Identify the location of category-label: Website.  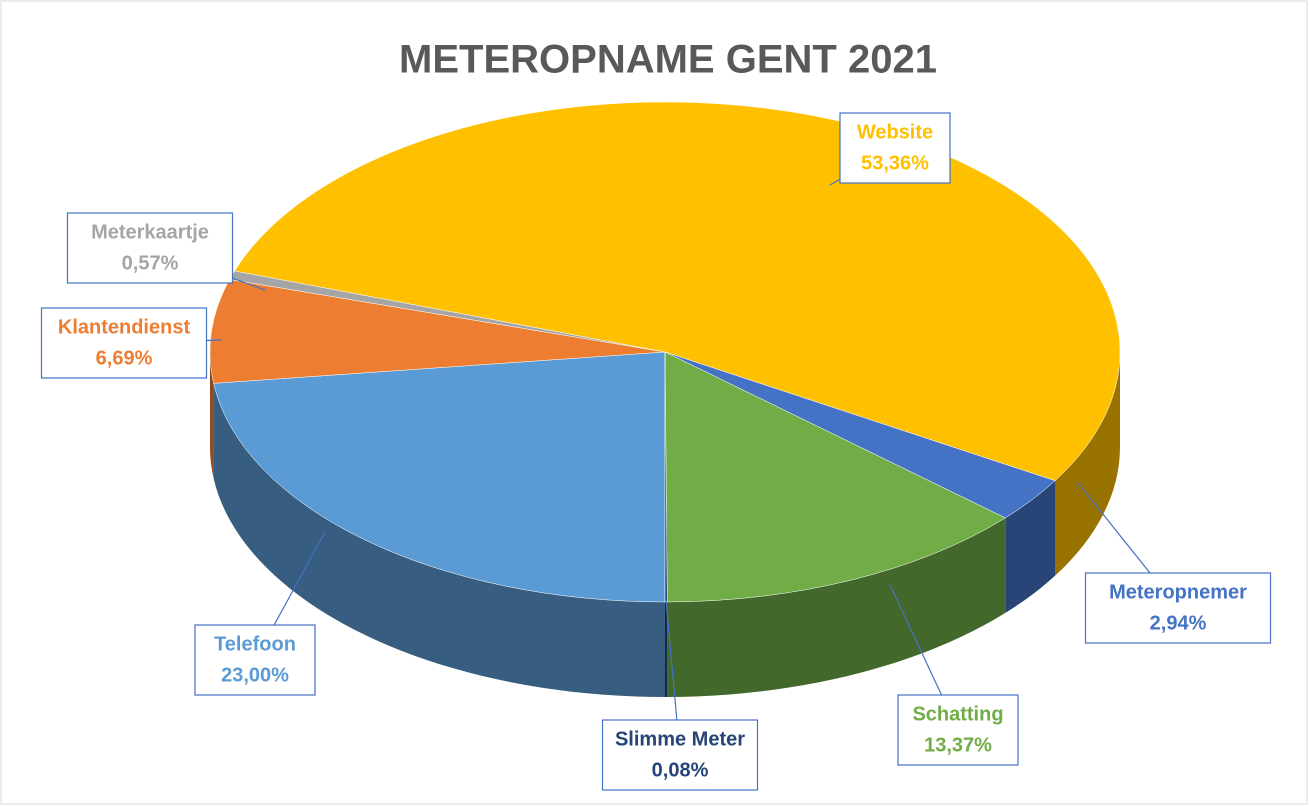
(895, 132).